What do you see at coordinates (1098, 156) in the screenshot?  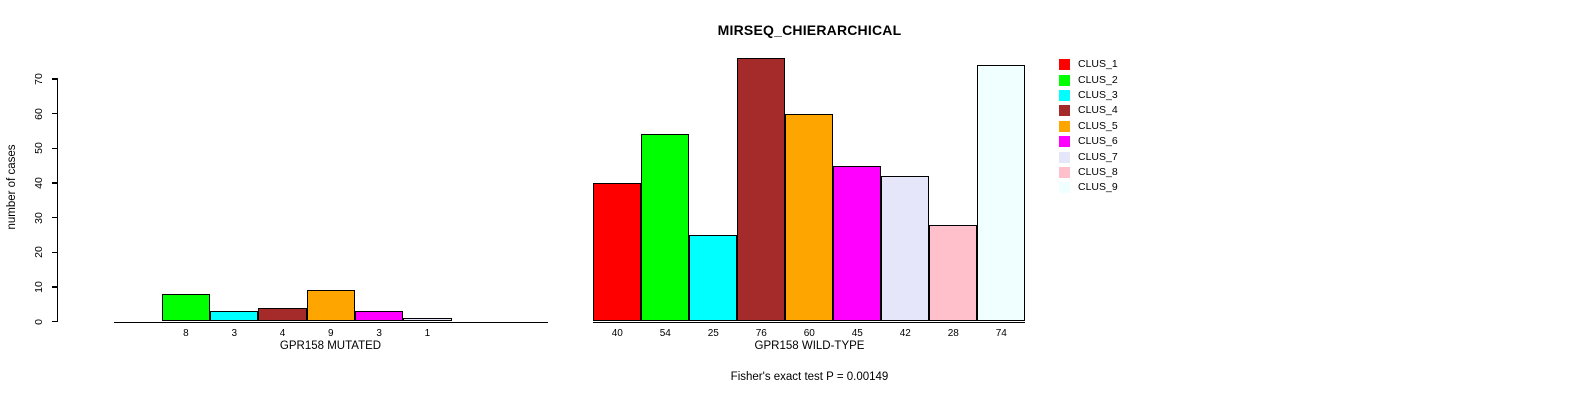 I see `legend-item-label: CLUS_7` at bounding box center [1098, 156].